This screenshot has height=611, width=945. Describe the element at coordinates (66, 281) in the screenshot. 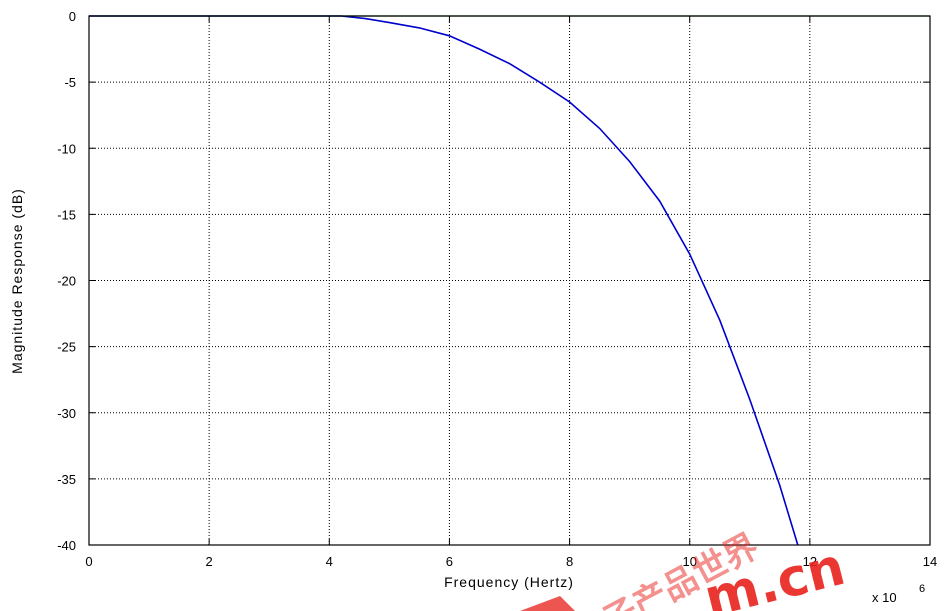

I see `y-tick-label: -20` at that location.